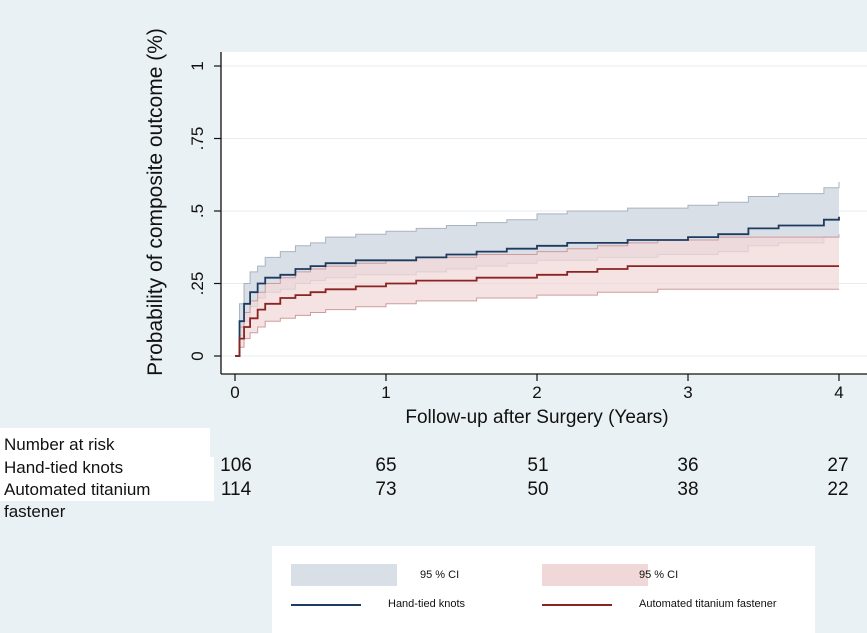 Image resolution: width=867 pixels, height=633 pixels. What do you see at coordinates (236, 489) in the screenshot?
I see `risk-value-automated-0: 114` at bounding box center [236, 489].